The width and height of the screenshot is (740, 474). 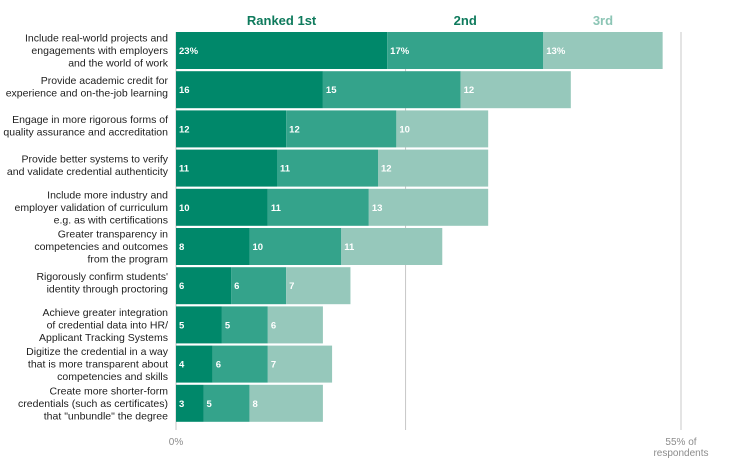 I want to click on category-label-line: Provide better systems to verify, so click(x=95, y=159).